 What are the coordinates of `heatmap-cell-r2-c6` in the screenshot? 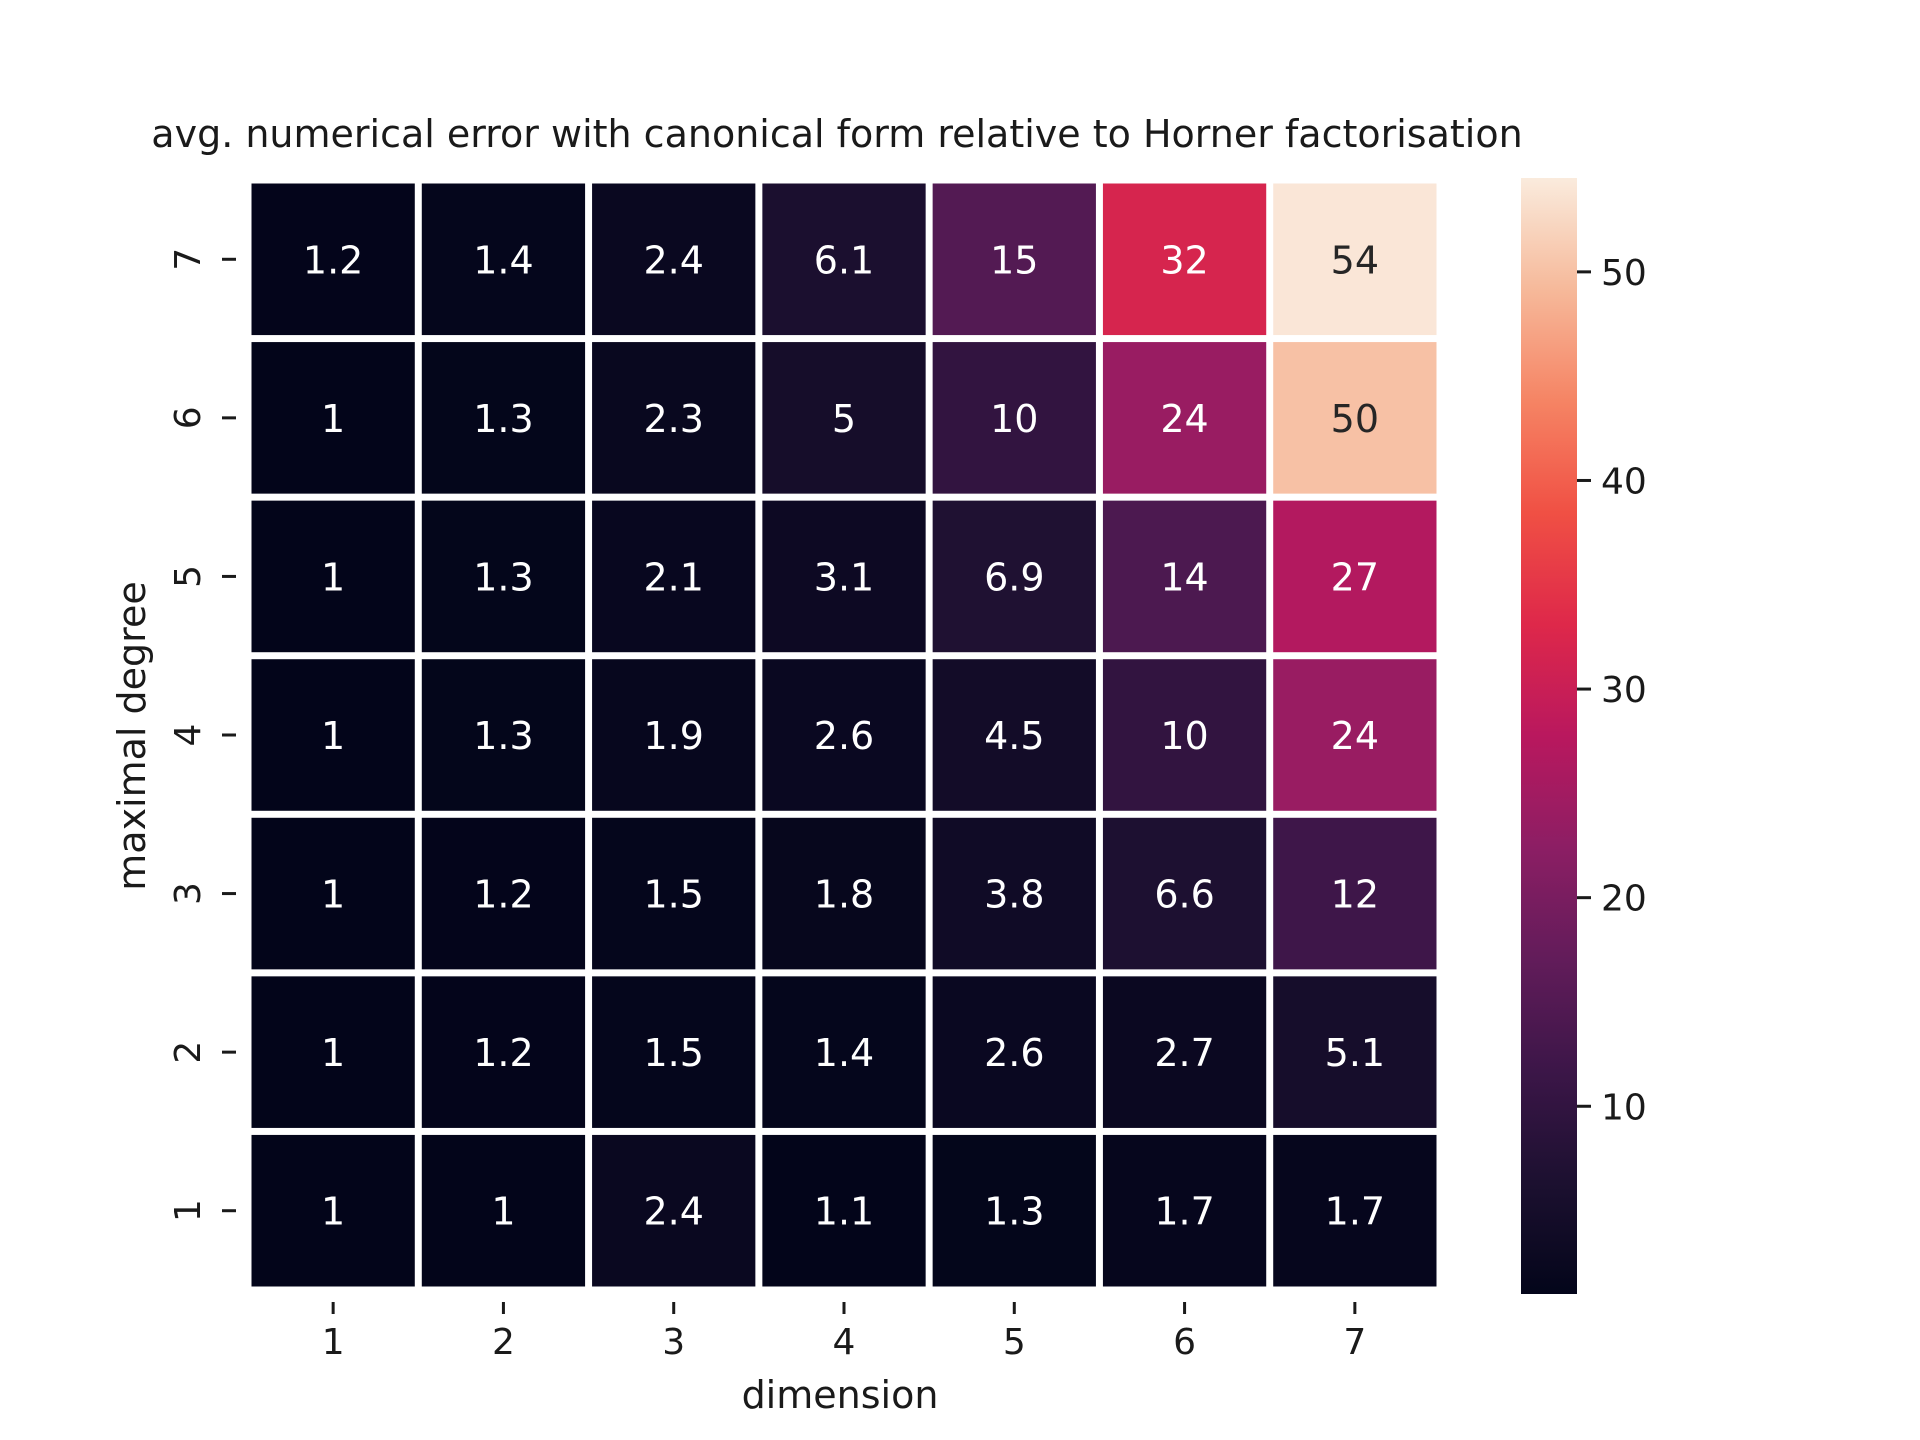 It's located at (1184, 418).